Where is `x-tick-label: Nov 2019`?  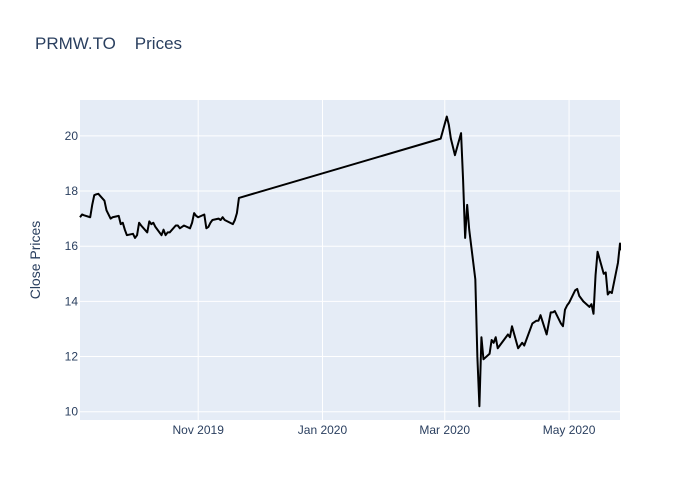 x-tick-label: Nov 2019 is located at coordinates (199, 430).